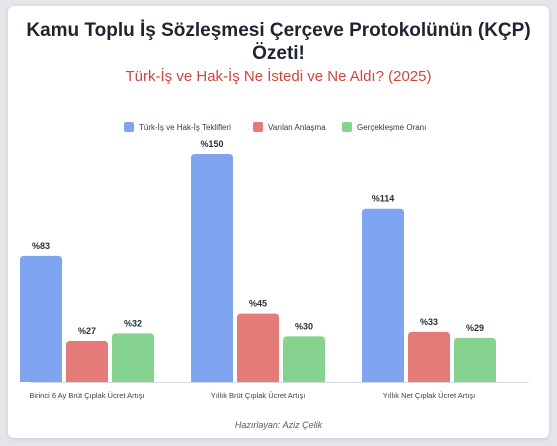  Describe the element at coordinates (258, 347) in the screenshot. I see `bar-series2-cat2` at that location.